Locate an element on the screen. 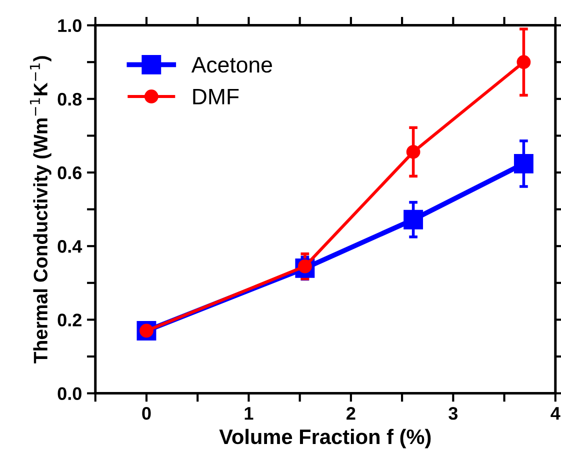 This screenshot has width=561, height=460. y-tick-label: 1.0 is located at coordinates (70, 25).